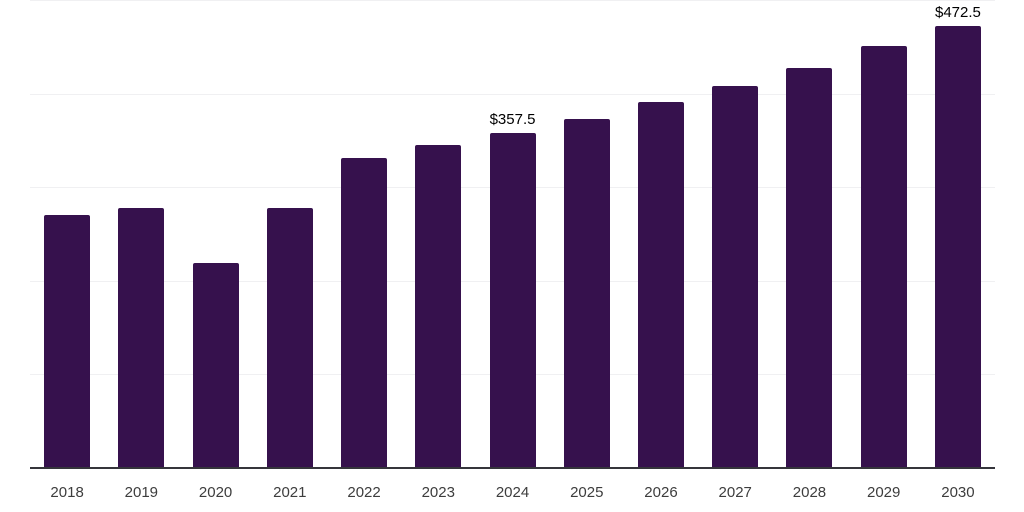 The width and height of the screenshot is (1024, 512). I want to click on bar-column-2021, so click(290, 234).